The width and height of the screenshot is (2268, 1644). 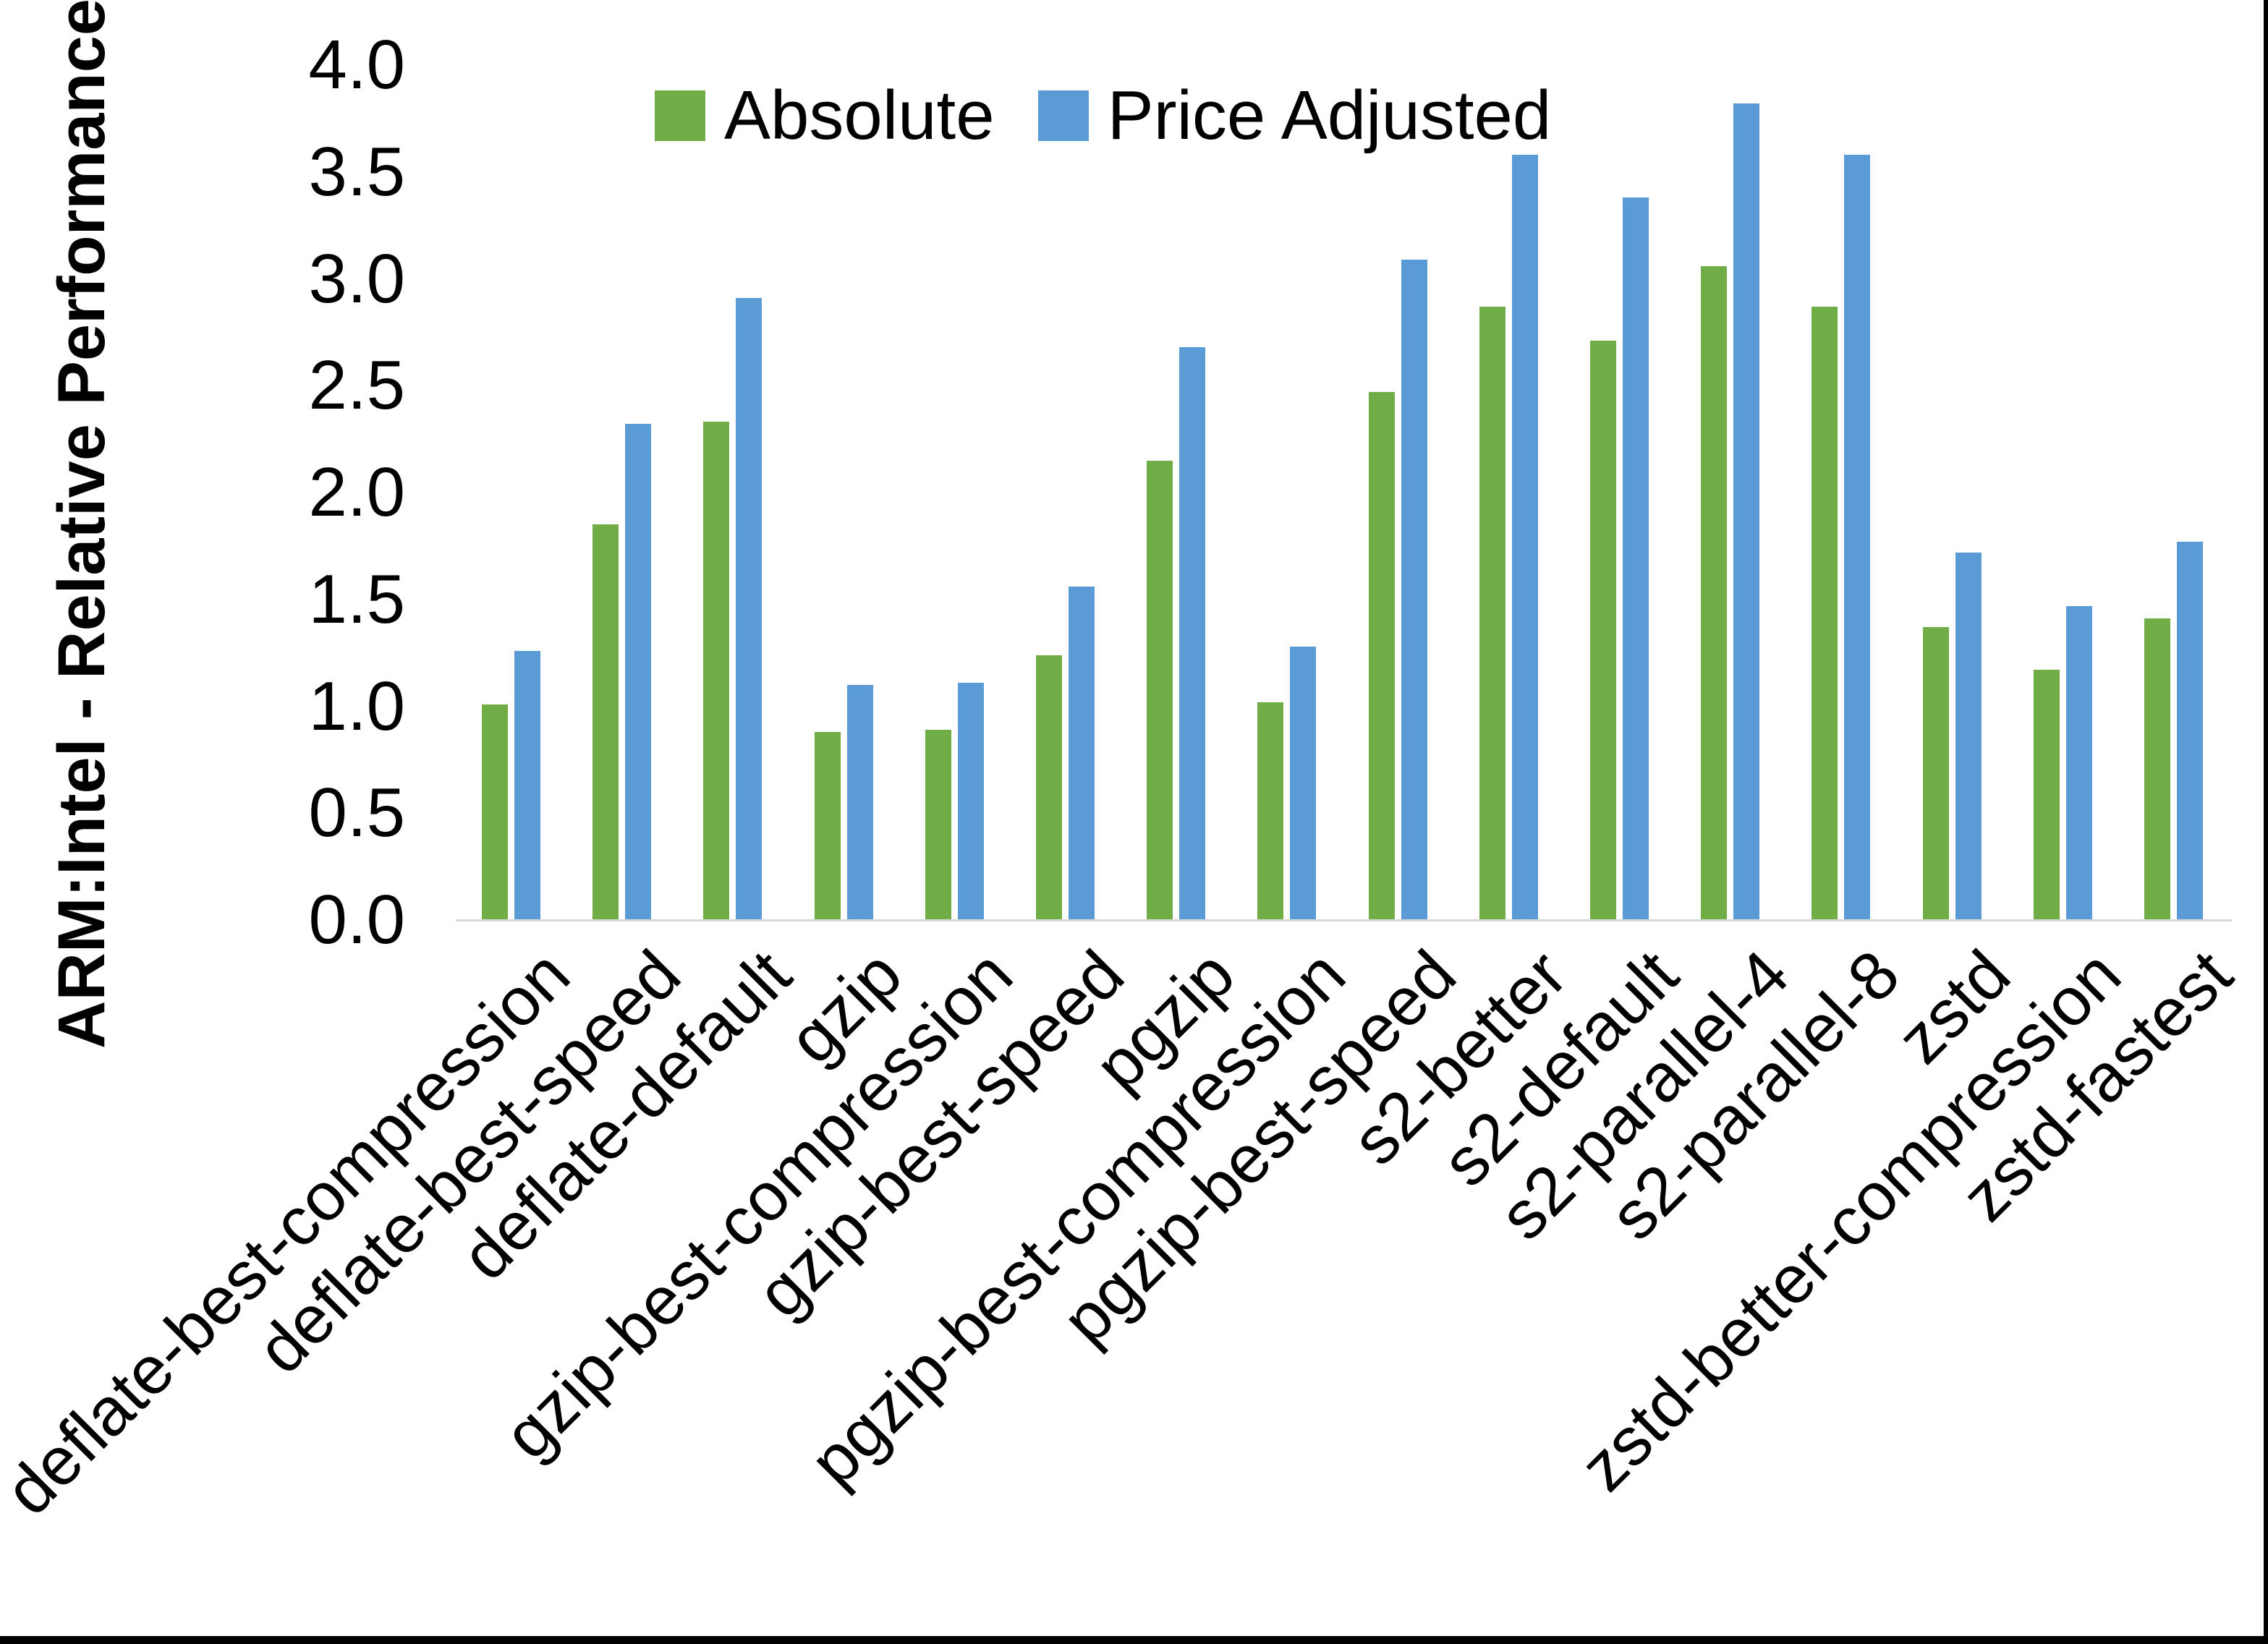 What do you see at coordinates (356, 599) in the screenshot?
I see `y-tick-label: 1.5` at bounding box center [356, 599].